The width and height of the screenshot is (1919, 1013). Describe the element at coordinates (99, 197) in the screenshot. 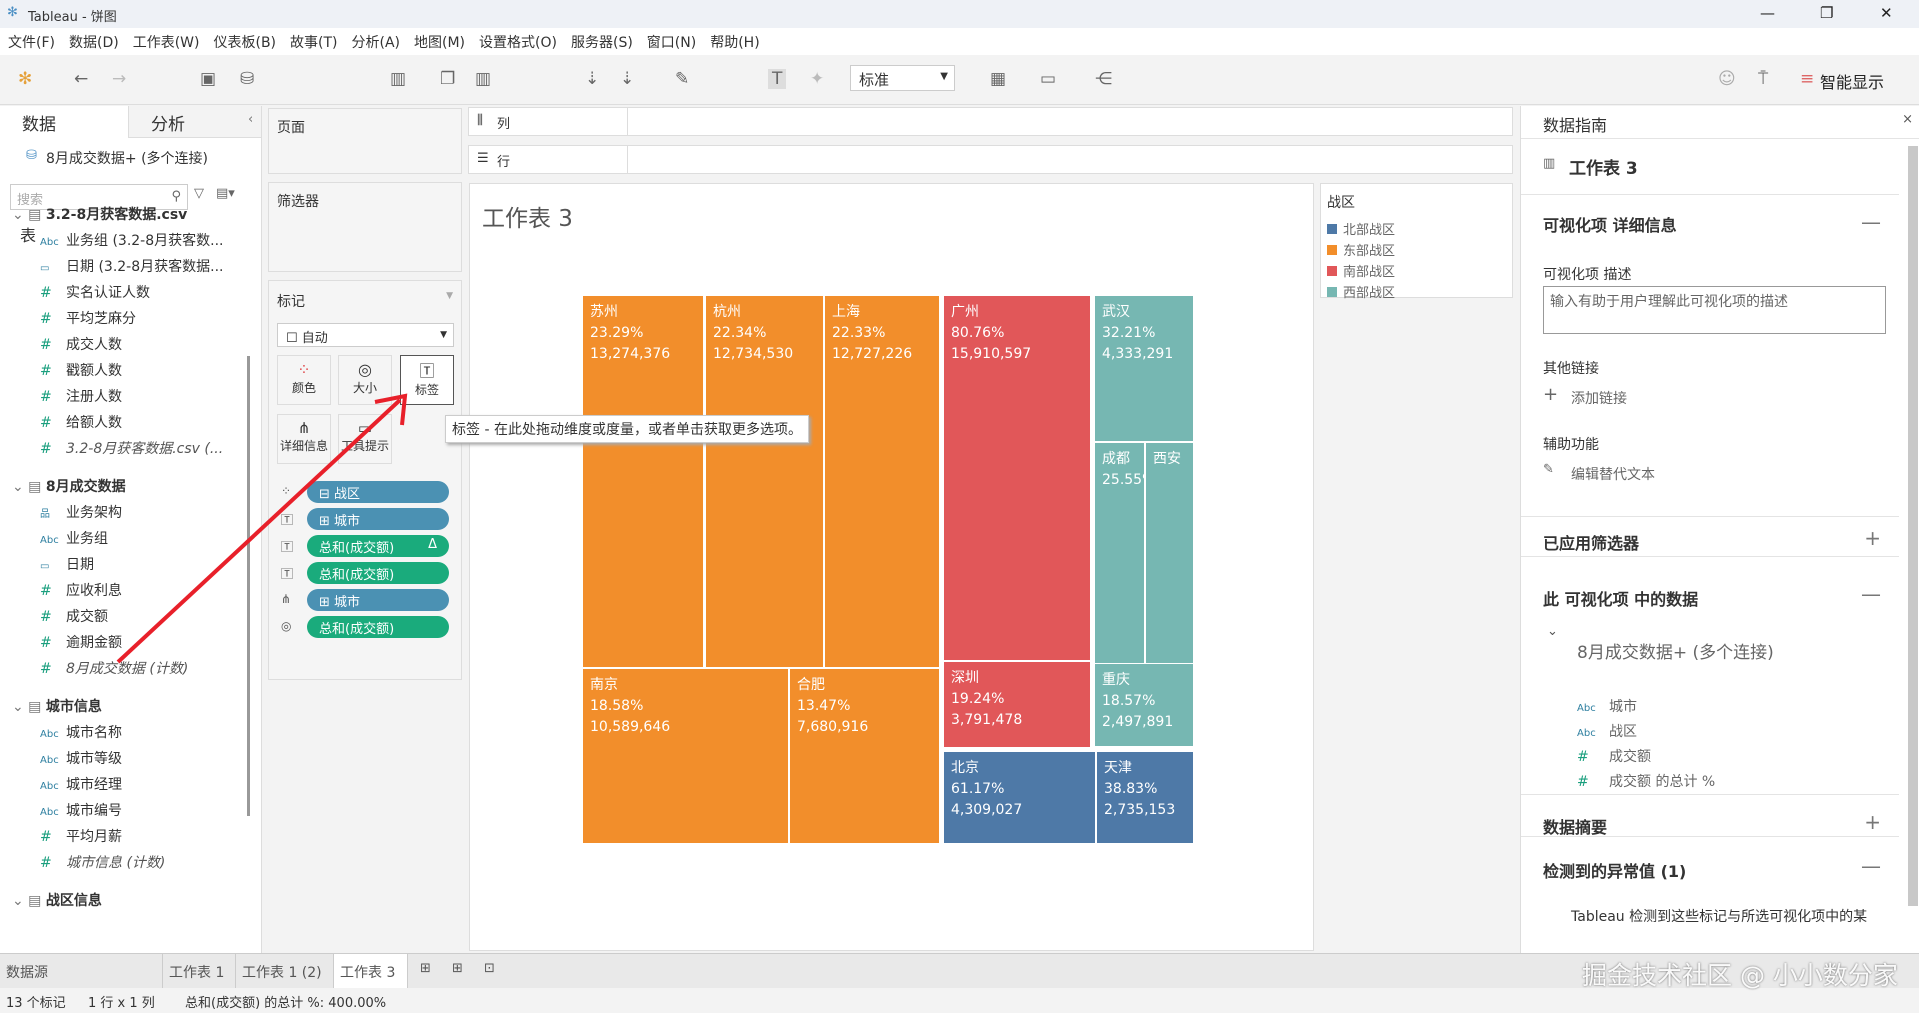

I see `search-input: 搜索 ⚲` at that location.